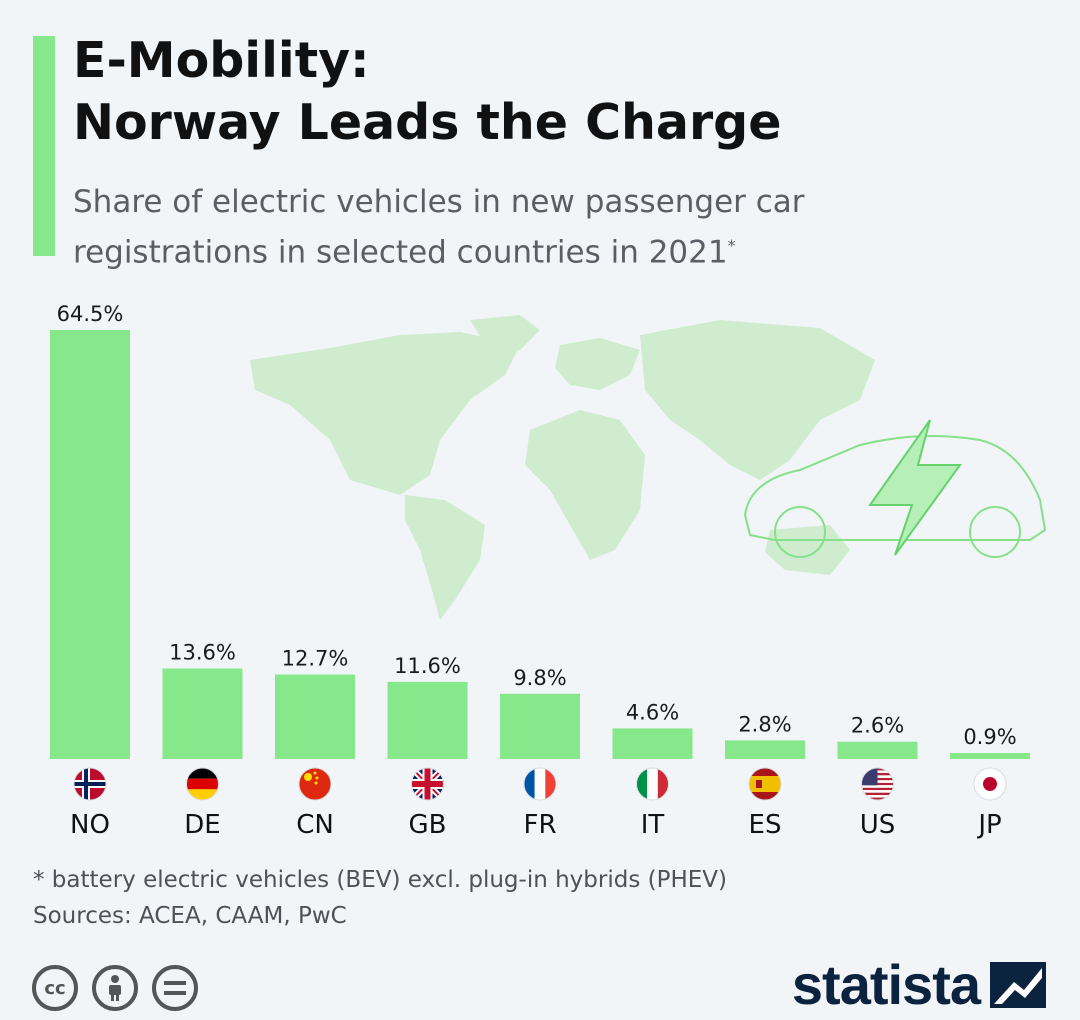 Image resolution: width=1080 pixels, height=1020 pixels. What do you see at coordinates (990, 756) in the screenshot?
I see `bar-jp` at bounding box center [990, 756].